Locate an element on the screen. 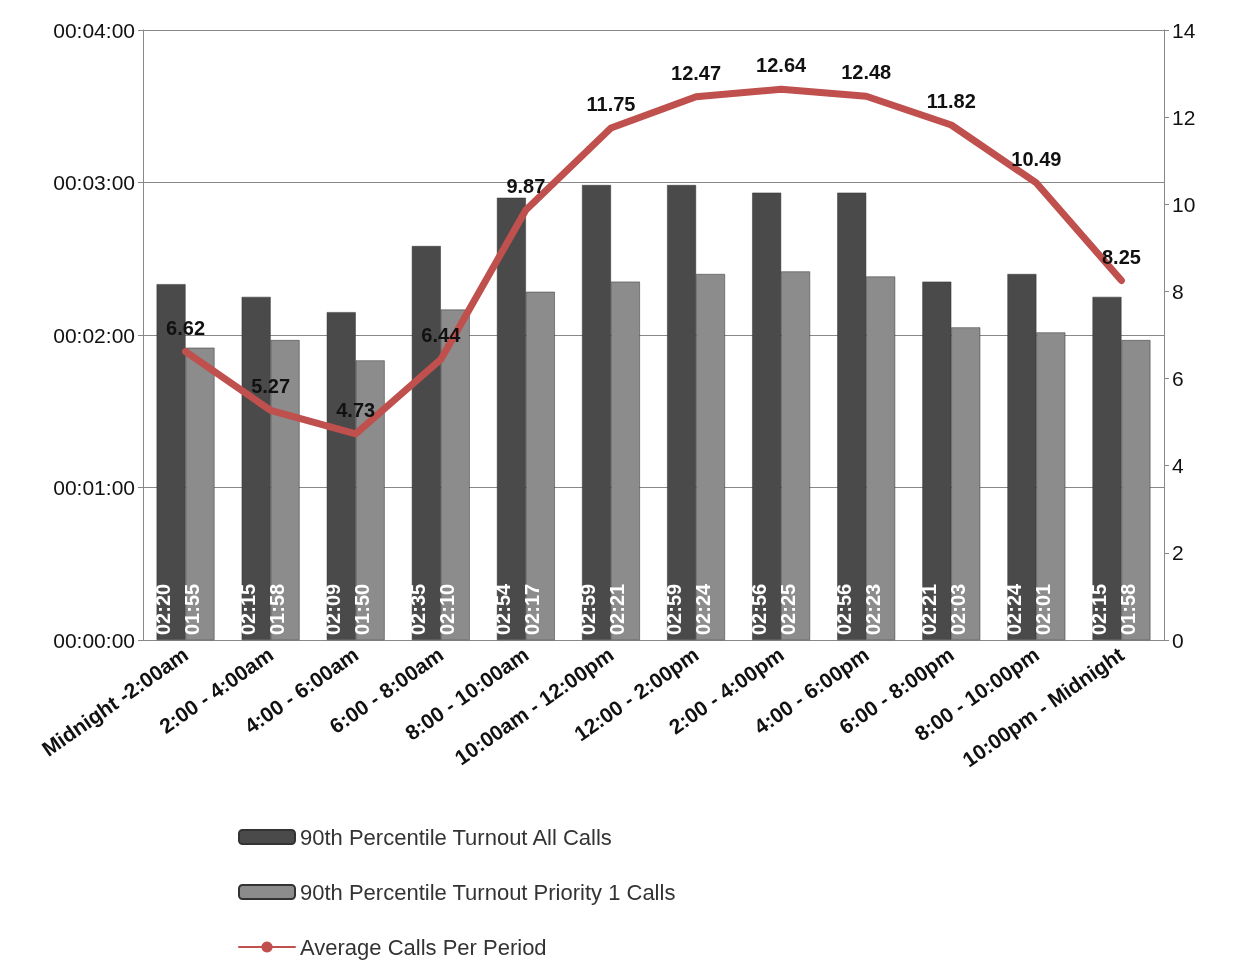  y2-tick-label: 10 is located at coordinates (1184, 204).